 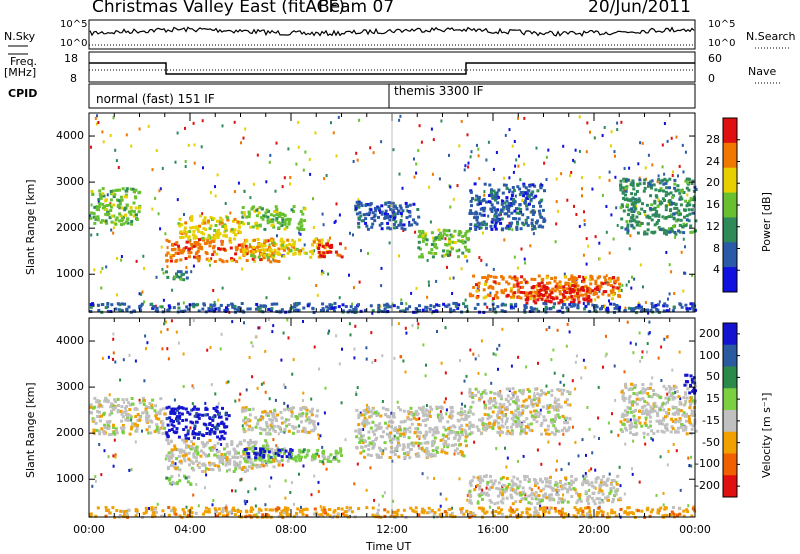 What do you see at coordinates (658, 206) in the screenshot?
I see `scatter-region` at bounding box center [658, 206].